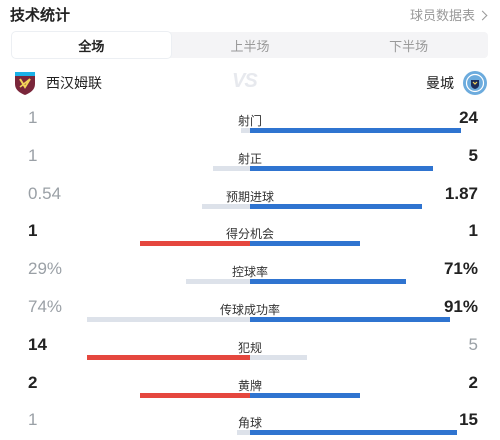 This screenshot has height=440, width=500. I want to click on stat-row: 1 射正 5, so click(250, 163).